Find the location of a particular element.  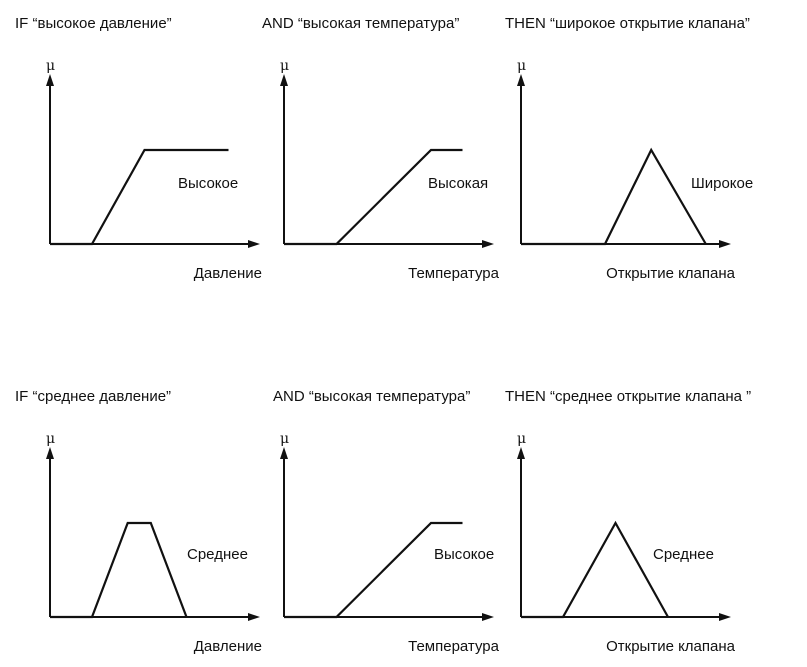

rule-panel-4: IF “среднее давление” μ Давление Среднее is located at coordinates (138, 521).